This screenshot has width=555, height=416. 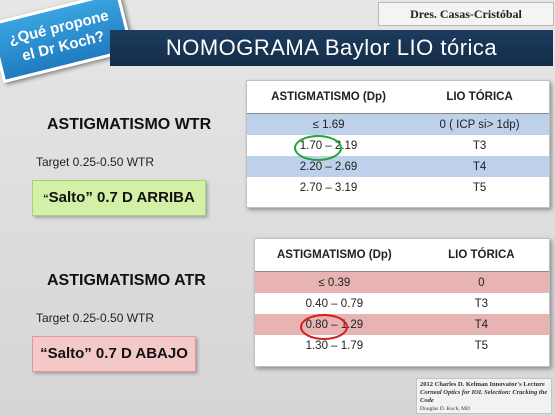 I want to click on wtr-heading: ASTIGMATISMO WTR, so click(x=129, y=124).